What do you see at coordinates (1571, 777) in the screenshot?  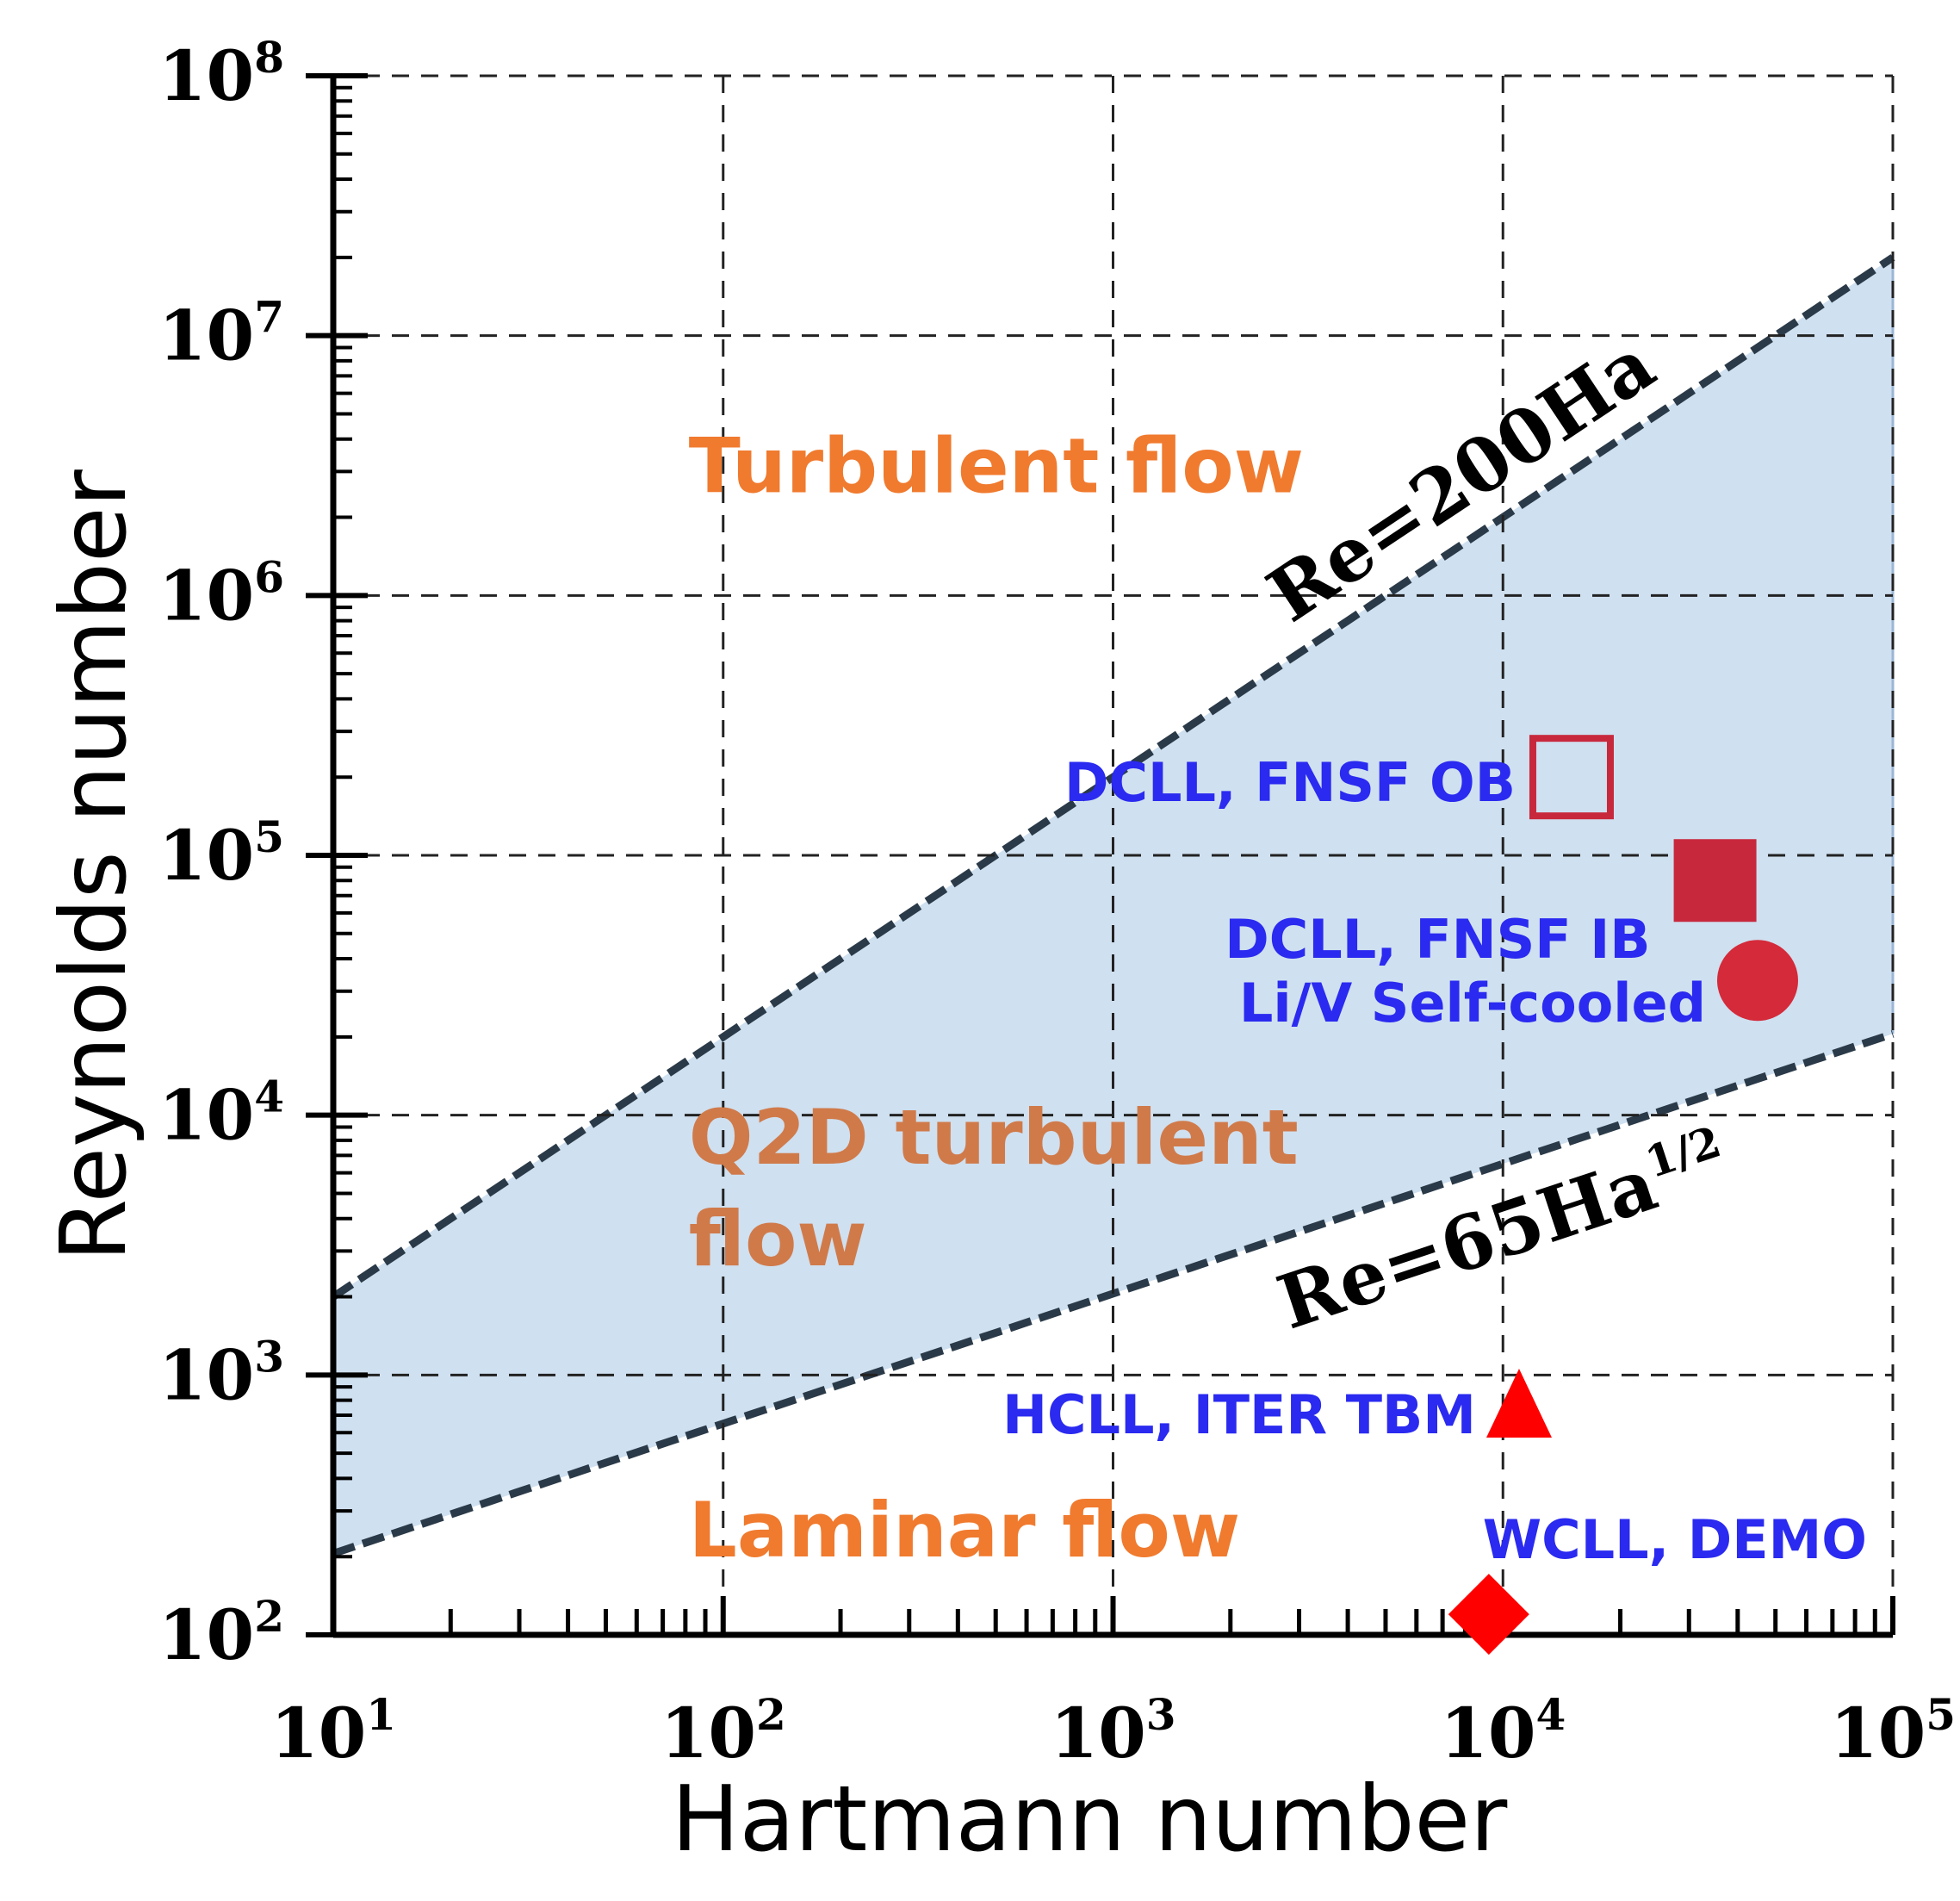 I see `point-dcll-fnsf-ob` at bounding box center [1571, 777].